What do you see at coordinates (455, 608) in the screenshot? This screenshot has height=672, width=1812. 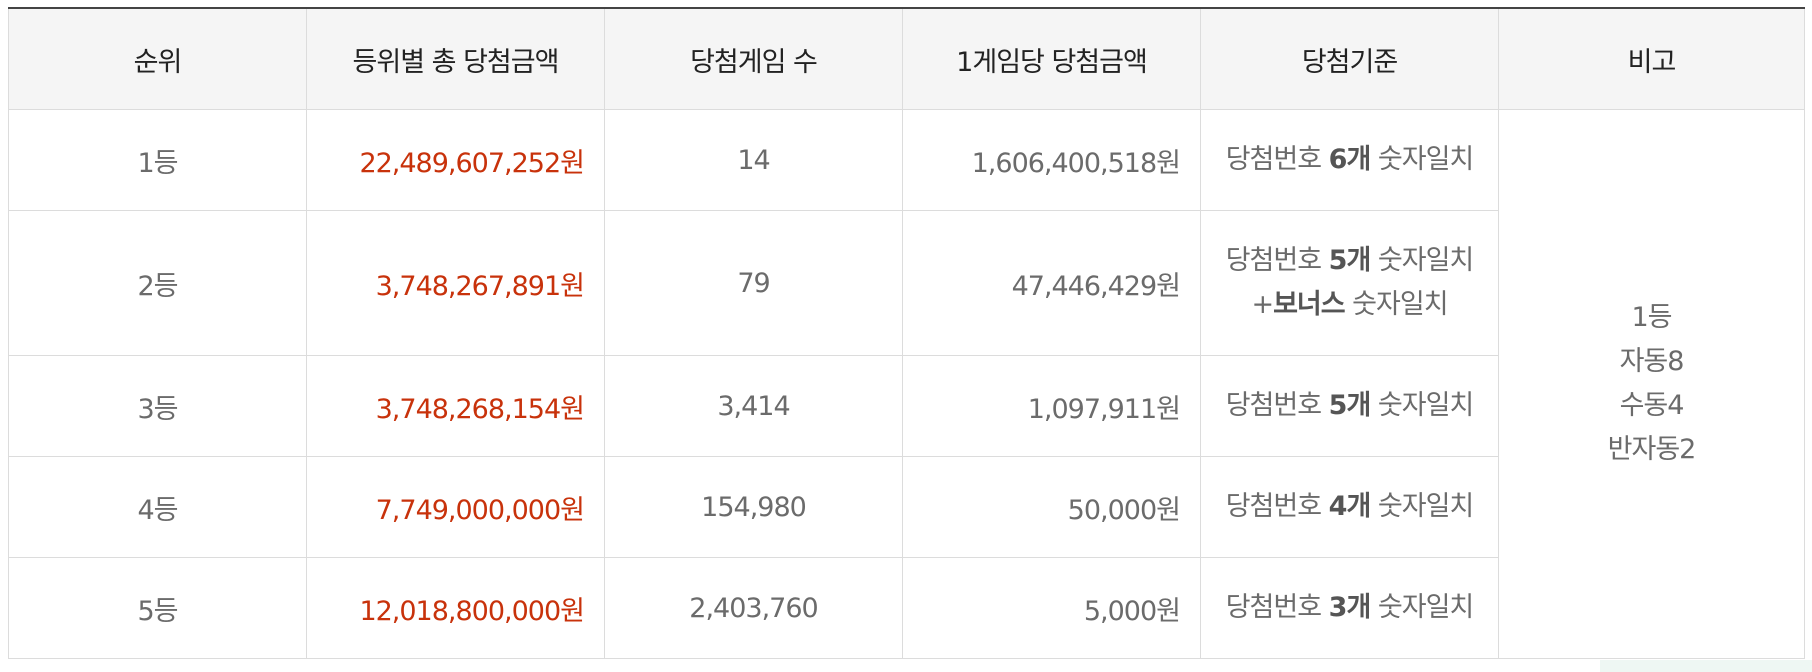 I see `total-amount-cell: 12,018,800,000원` at bounding box center [455, 608].